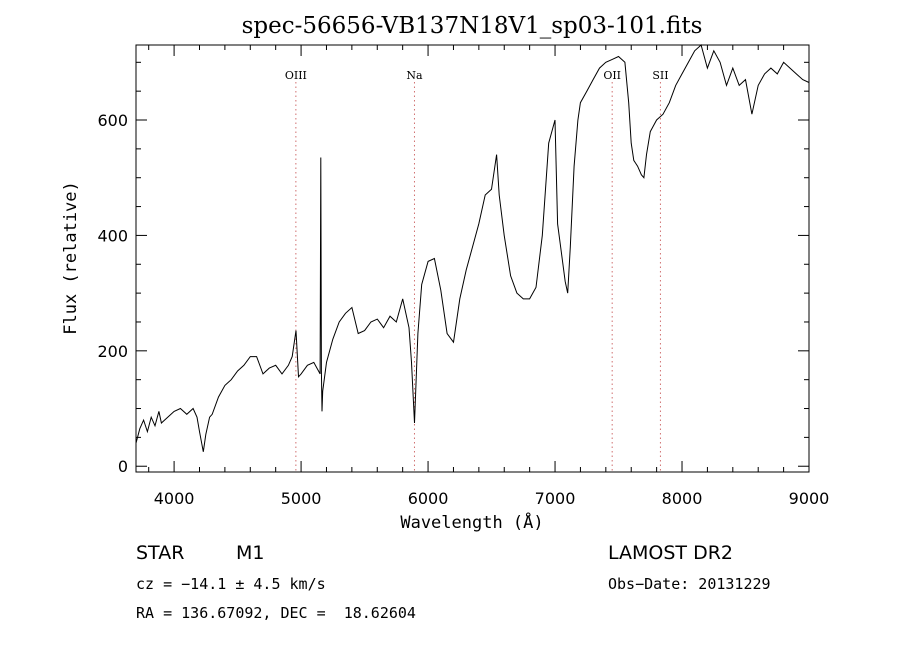  I want to click on object-type: STAR, so click(160, 553).